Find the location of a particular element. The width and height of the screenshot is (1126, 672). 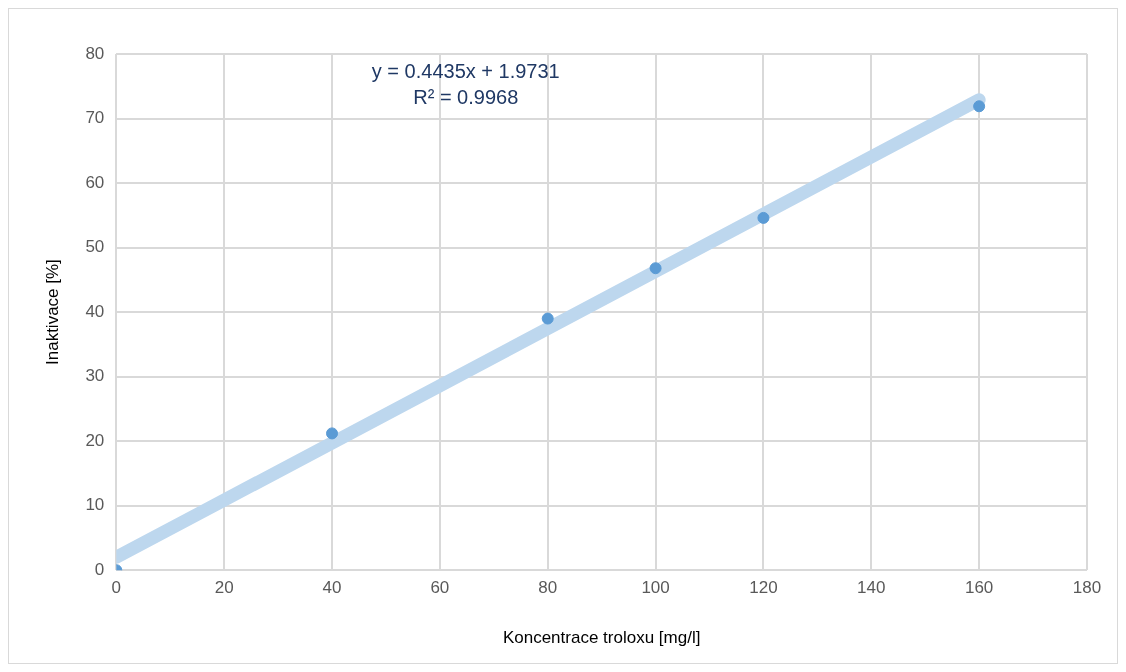

x-axis-title: Koncentrace troloxu [mg/l] is located at coordinates (601, 638).